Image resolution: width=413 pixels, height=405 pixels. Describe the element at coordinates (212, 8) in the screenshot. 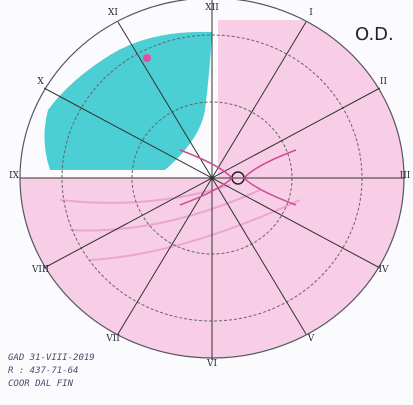

I see `clock-label: XII` at that location.